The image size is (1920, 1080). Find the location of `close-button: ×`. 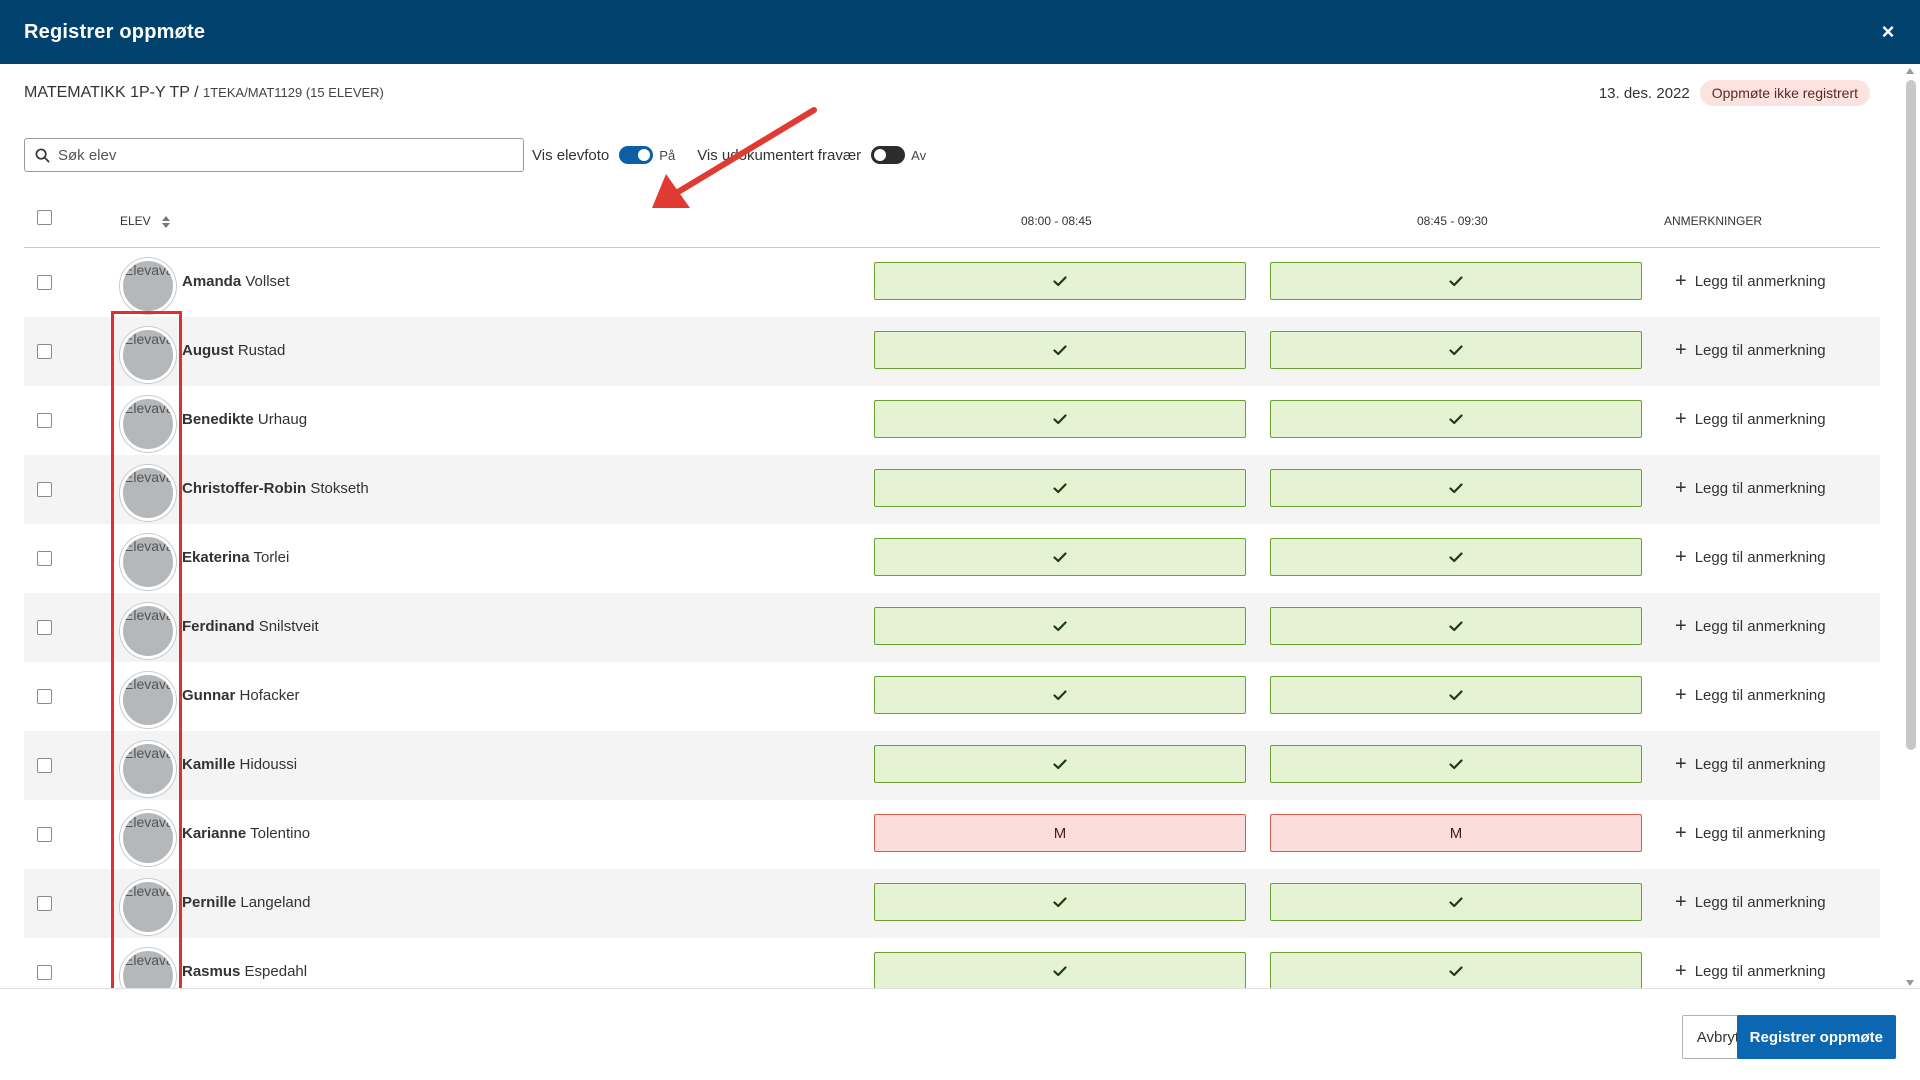

close-button: × is located at coordinates (1888, 32).